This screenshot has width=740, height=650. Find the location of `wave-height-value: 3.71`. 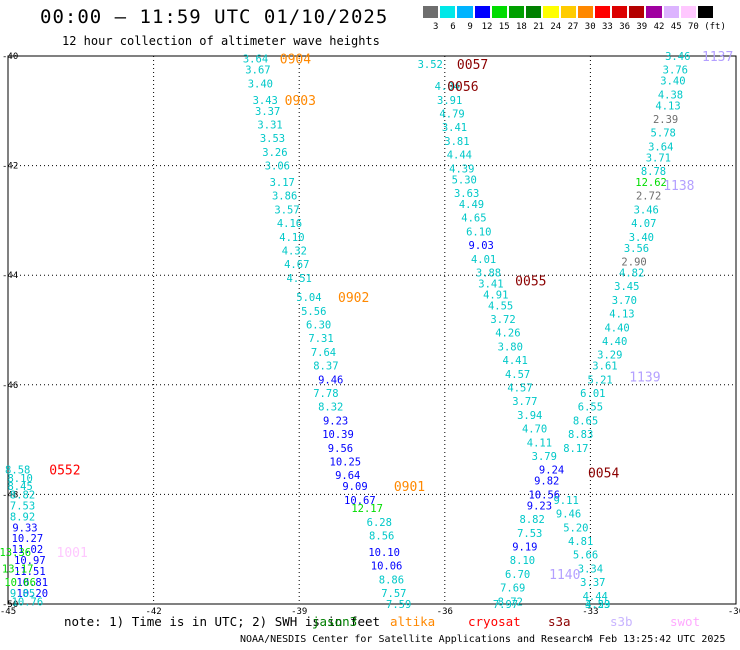

wave-height-value: 3.71 is located at coordinates (658, 158).